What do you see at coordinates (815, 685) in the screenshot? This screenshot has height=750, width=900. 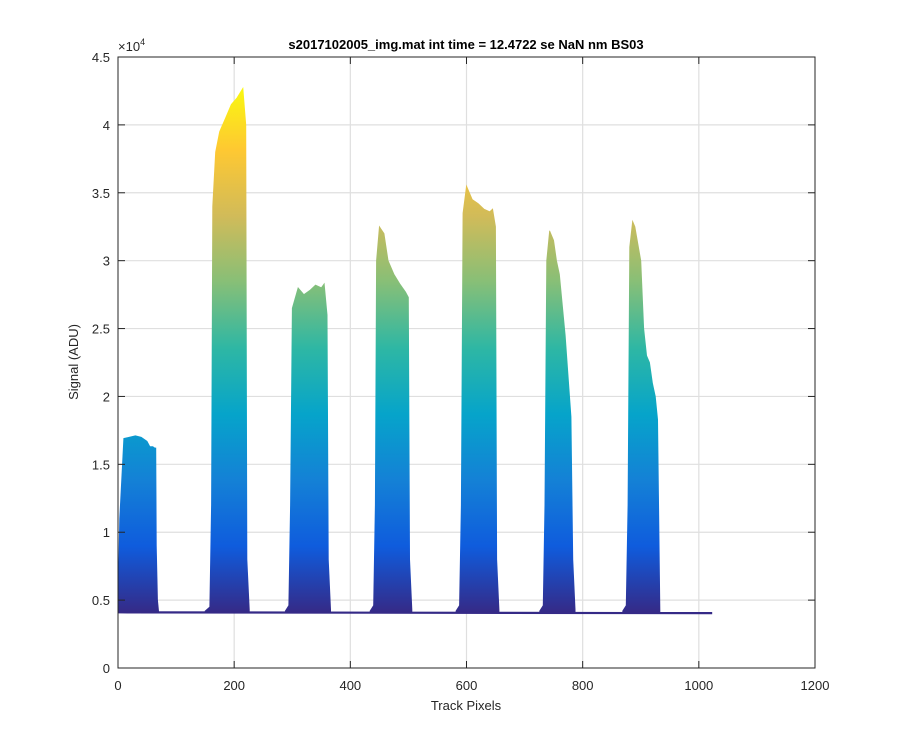 I see `x-tick-label: 1200` at bounding box center [815, 685].